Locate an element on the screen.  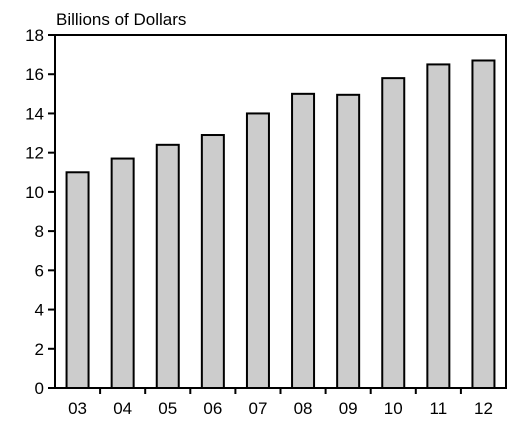
x-tick-label: 08 is located at coordinates (303, 408).